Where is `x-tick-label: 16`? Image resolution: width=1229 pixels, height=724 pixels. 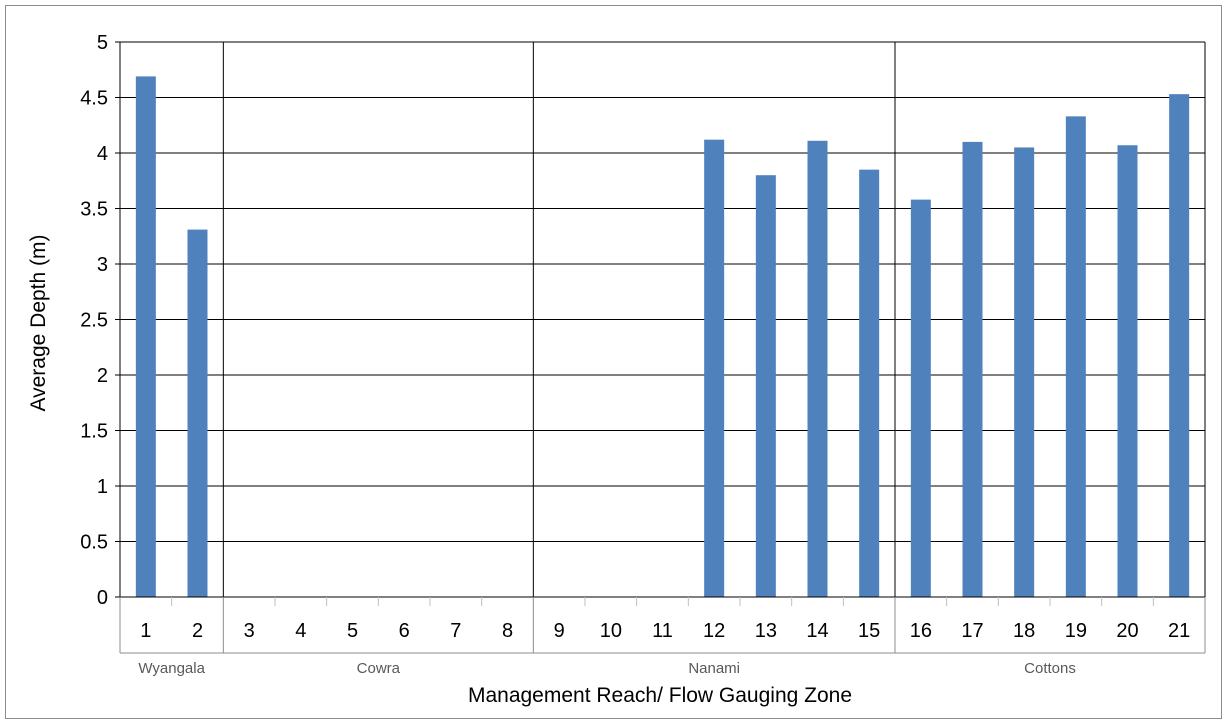 x-tick-label: 16 is located at coordinates (921, 631).